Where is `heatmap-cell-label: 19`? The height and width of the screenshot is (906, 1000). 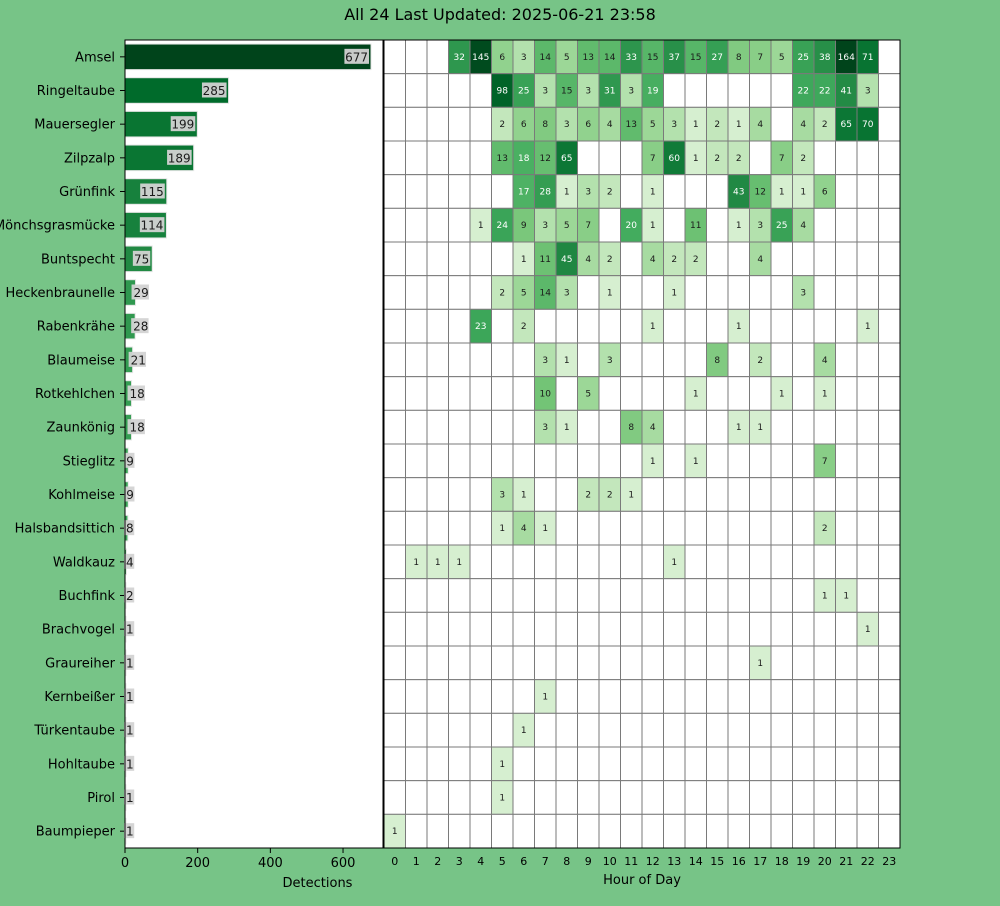
heatmap-cell-label: 19 is located at coordinates (653, 92).